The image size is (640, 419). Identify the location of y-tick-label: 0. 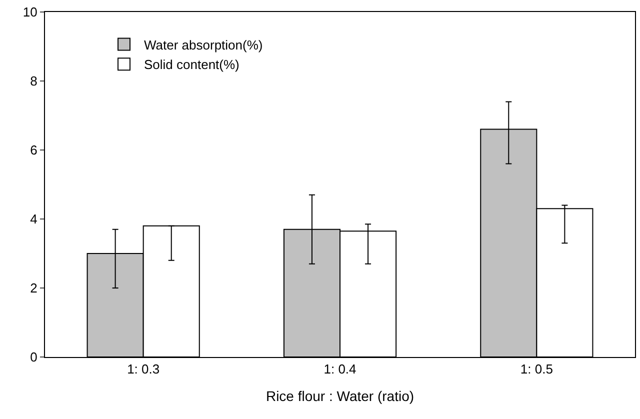
(34, 357).